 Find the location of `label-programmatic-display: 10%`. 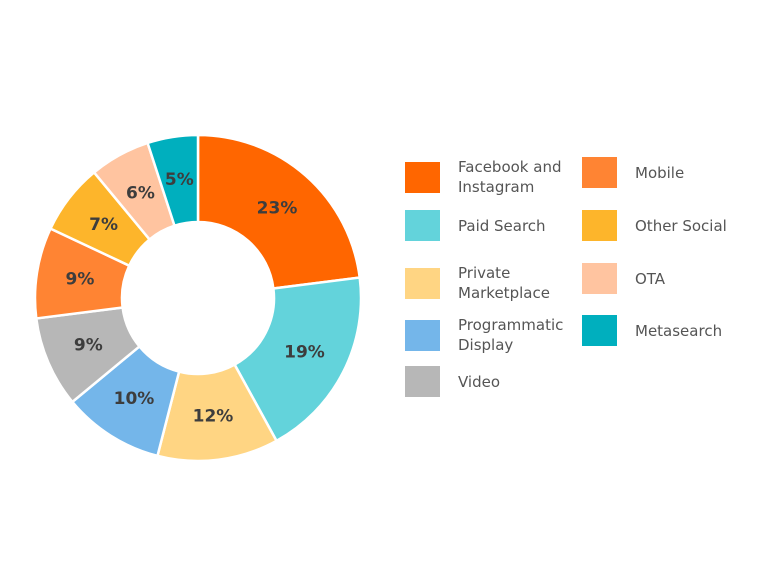

label-programmatic-display: 10% is located at coordinates (134, 399).